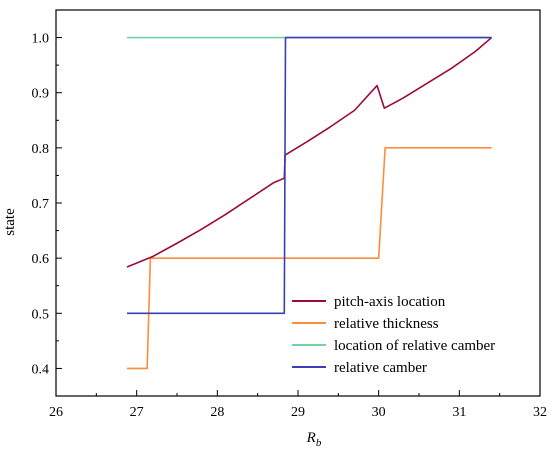 The image size is (550, 455). Describe the element at coordinates (298, 412) in the screenshot. I see `x-tick-label: 29` at that location.